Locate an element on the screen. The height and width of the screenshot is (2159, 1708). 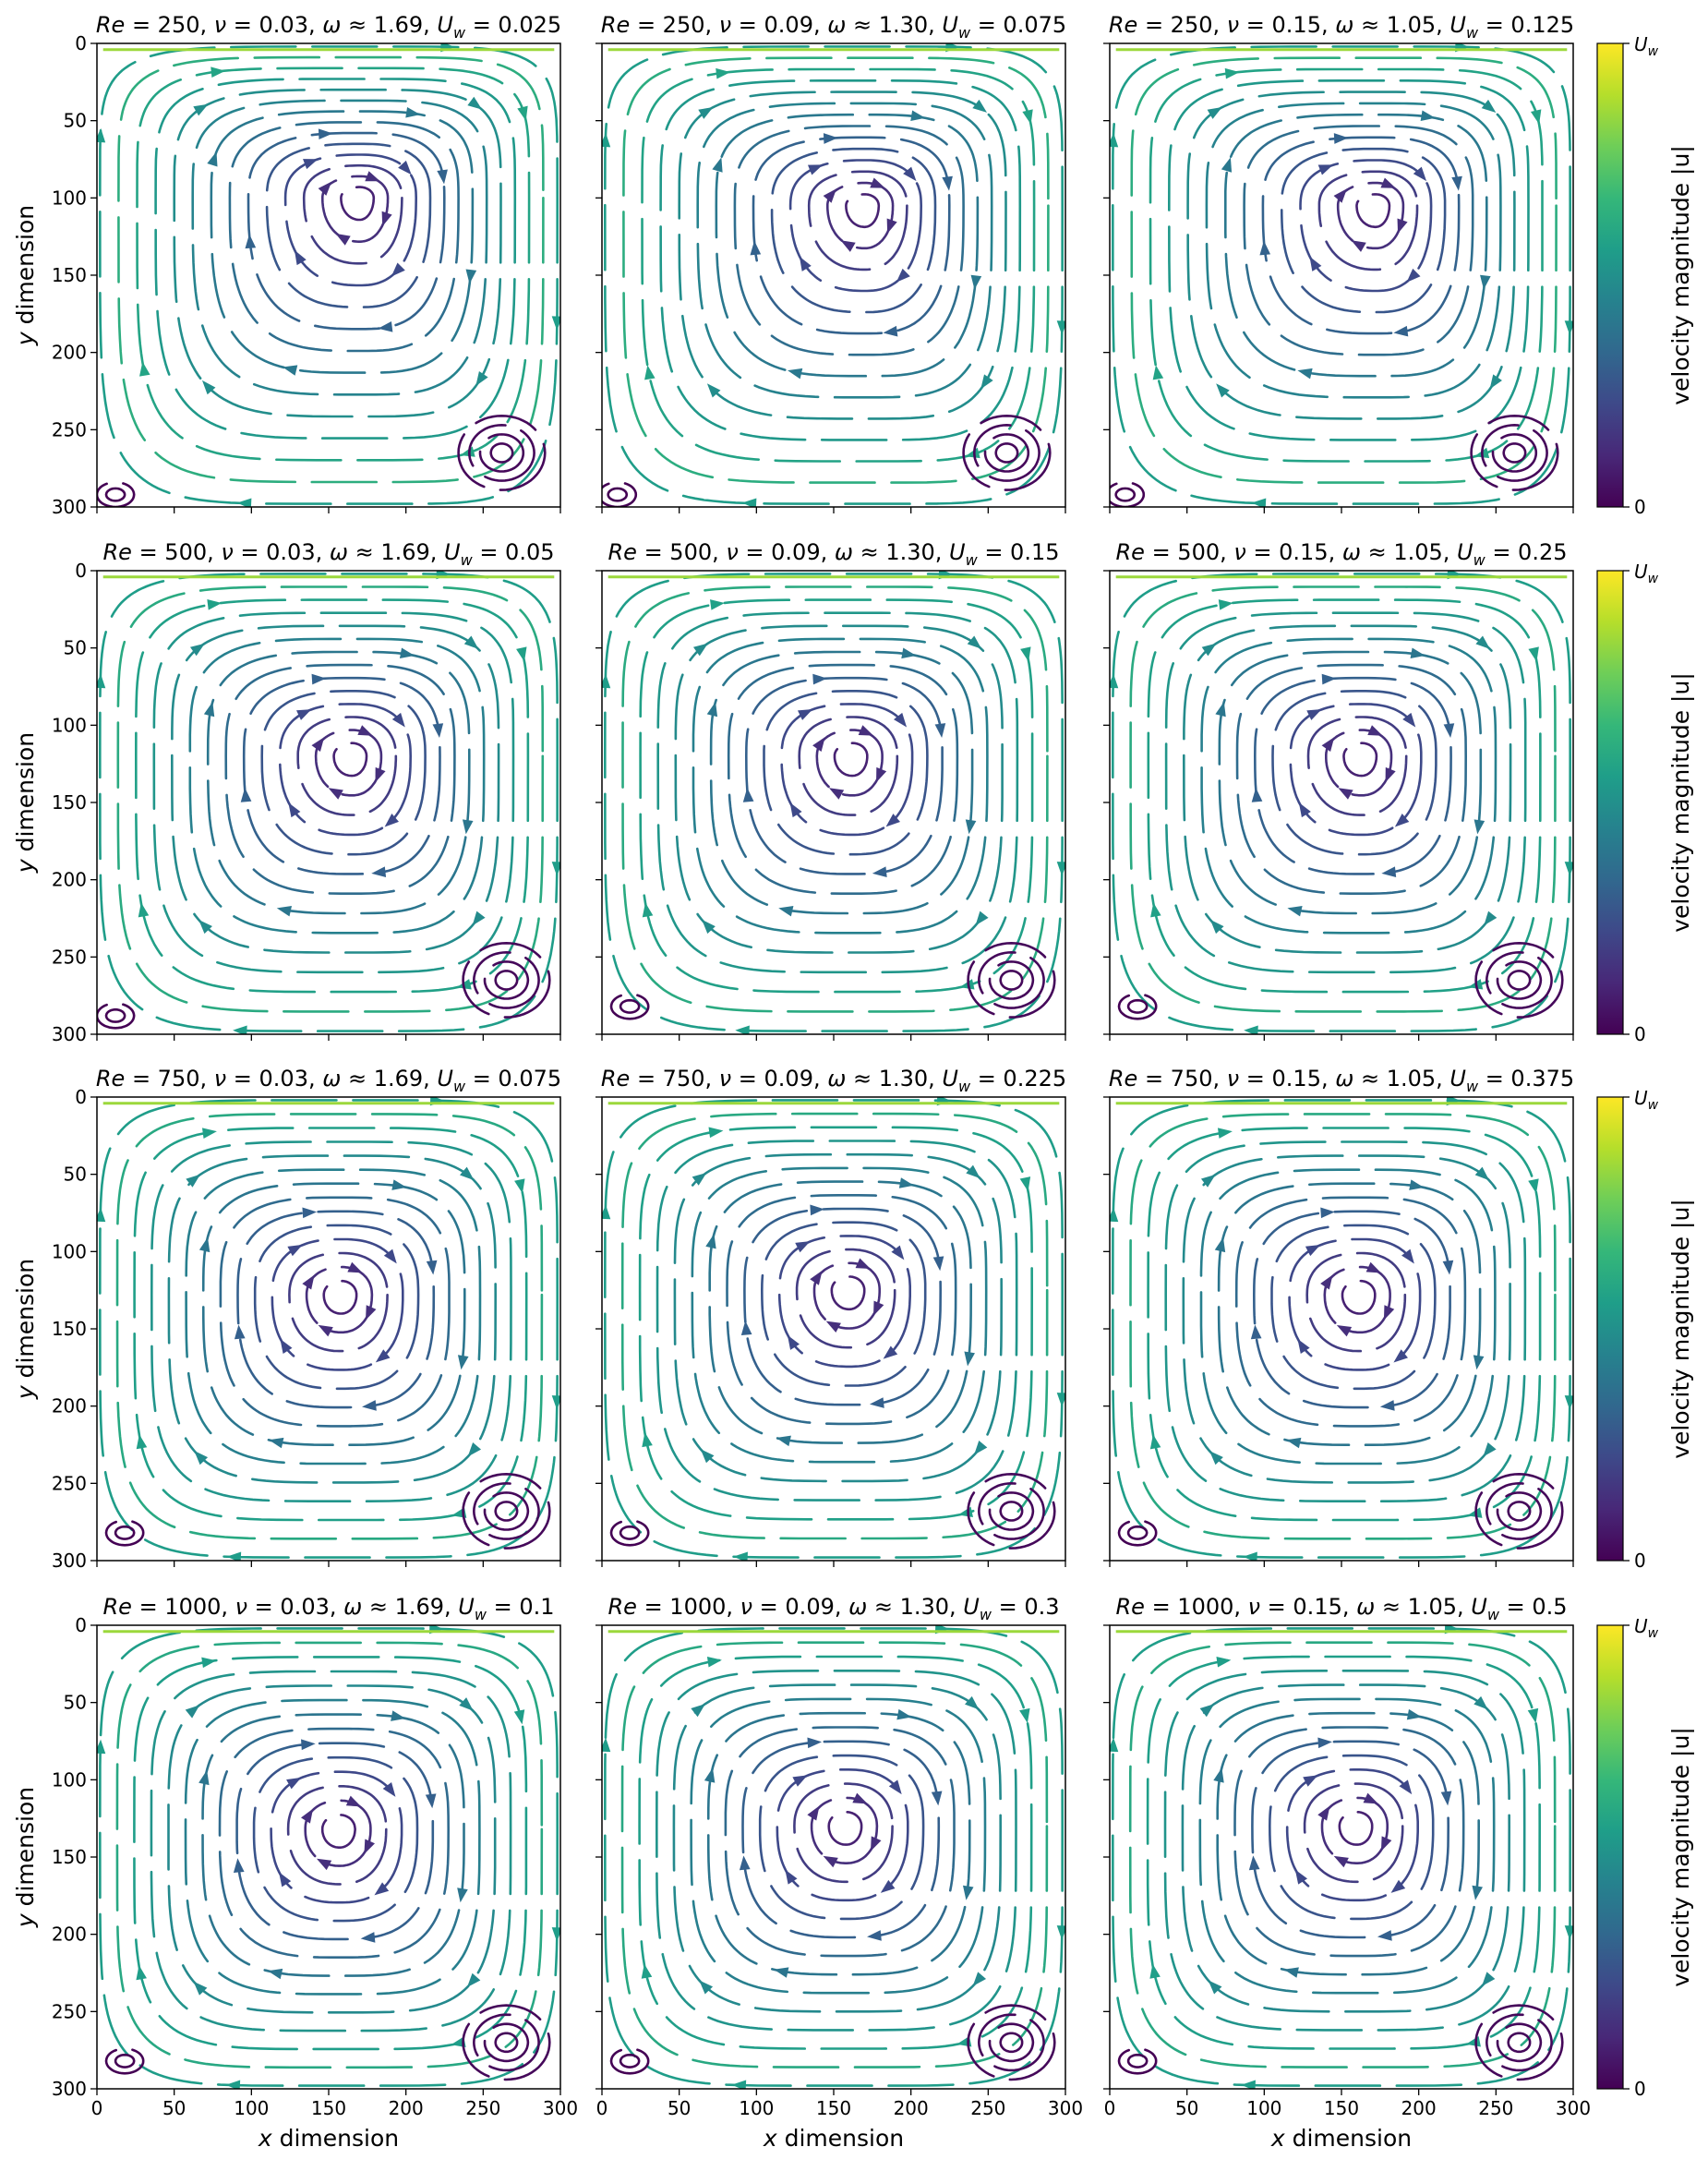
panel-title: Re = 750, ν = 0.03, ω ≈ 1.69, Uw = 0.075 is located at coordinates (328, 1080).